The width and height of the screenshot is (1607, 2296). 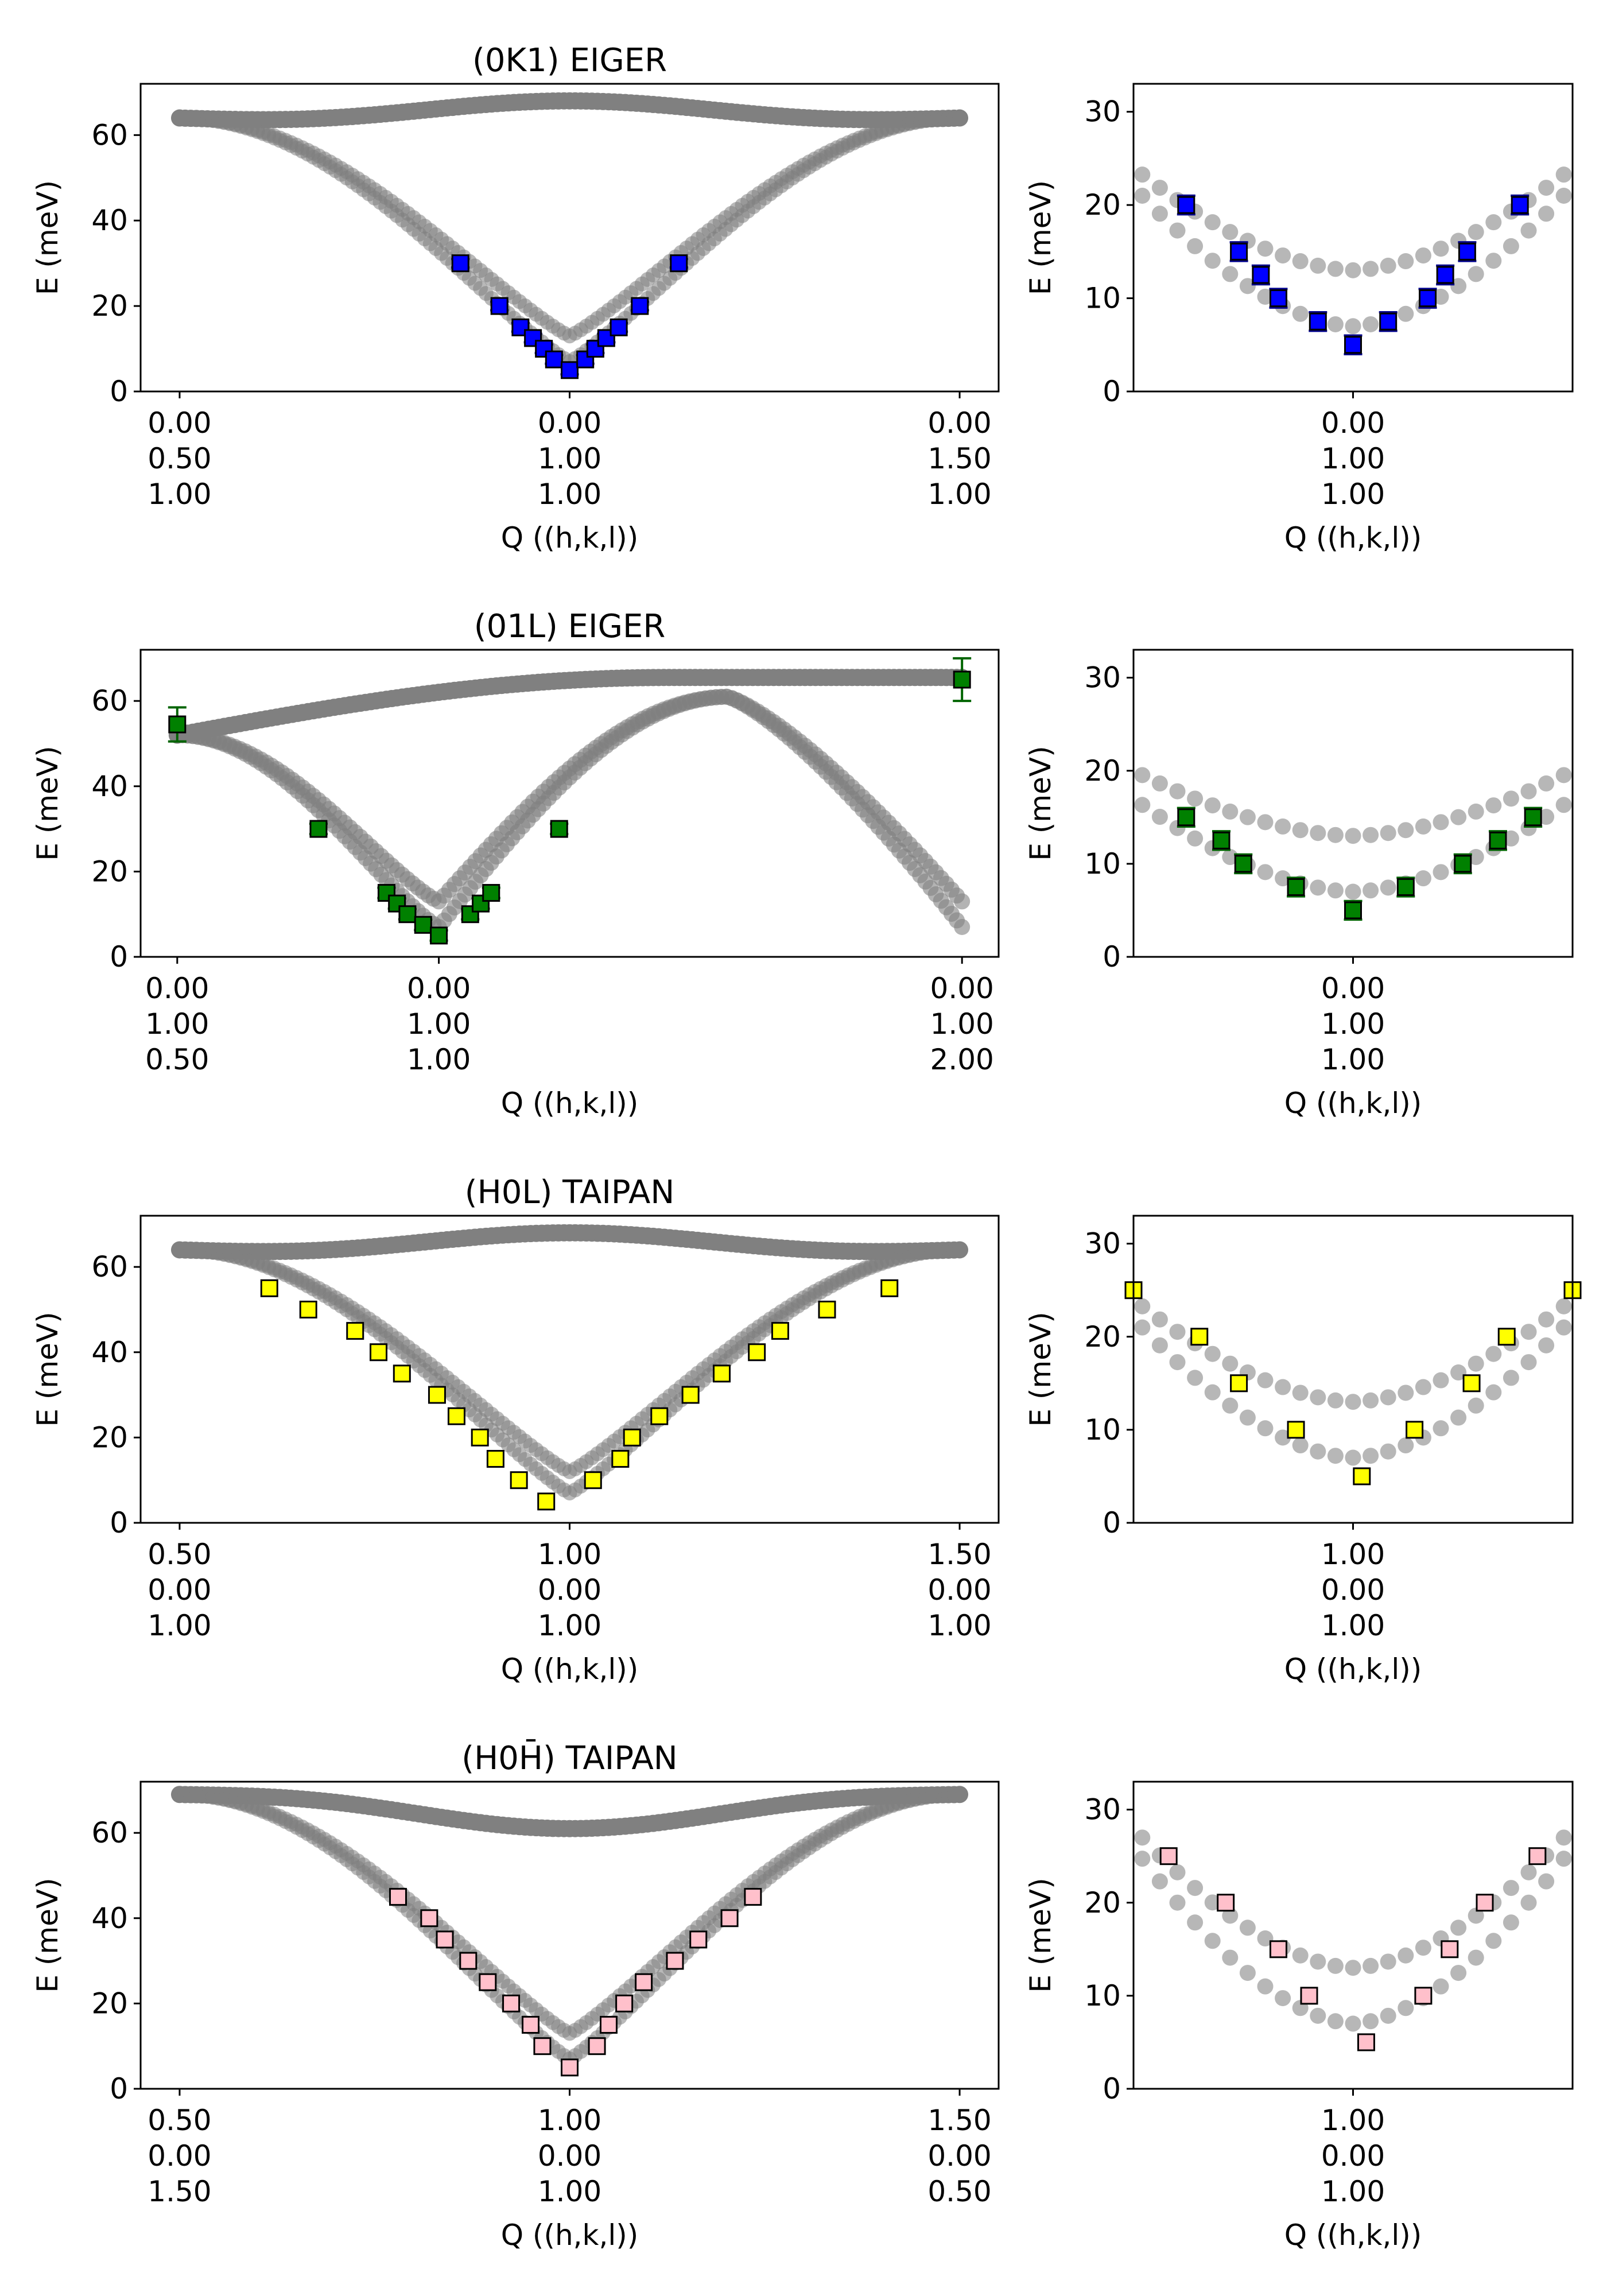 I want to click on y-tick-label: 60, so click(x=109, y=1266).